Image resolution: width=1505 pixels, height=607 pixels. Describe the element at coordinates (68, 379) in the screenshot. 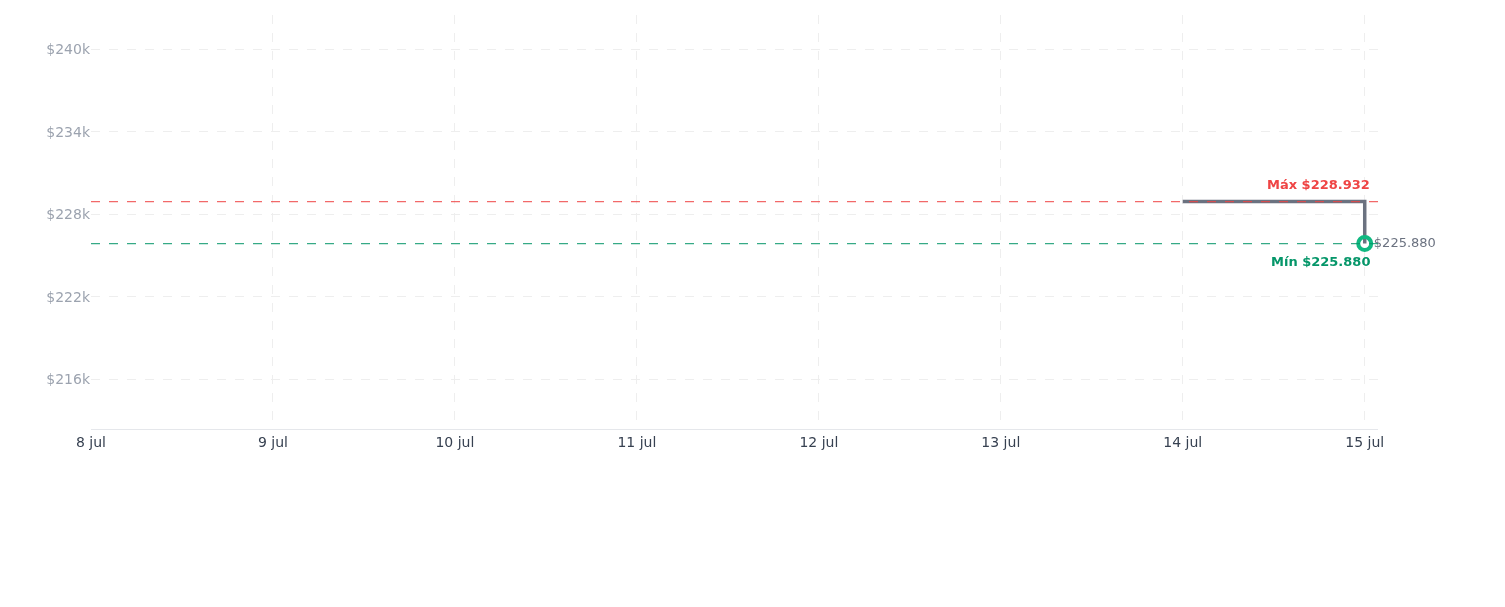

I see `y-tick-label: $216k` at that location.